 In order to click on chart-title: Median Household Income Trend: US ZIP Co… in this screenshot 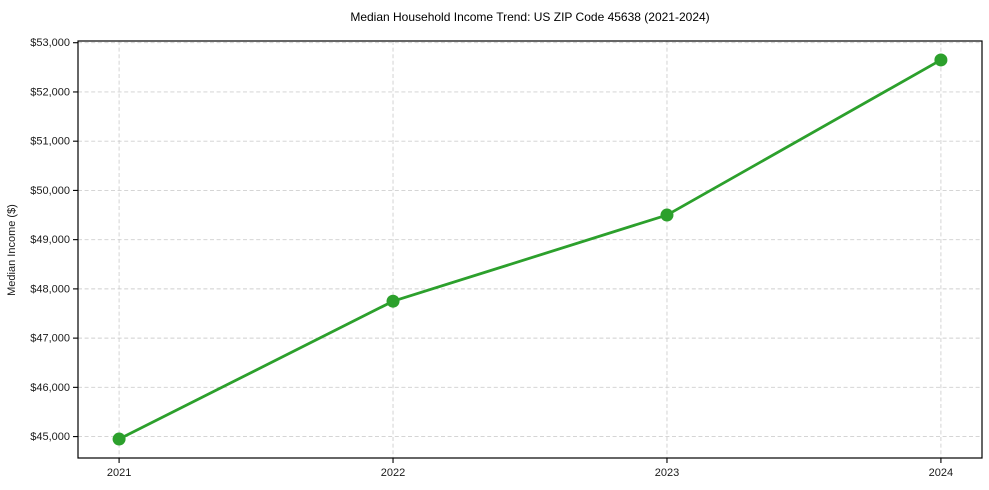, I will do `click(529, 17)`.